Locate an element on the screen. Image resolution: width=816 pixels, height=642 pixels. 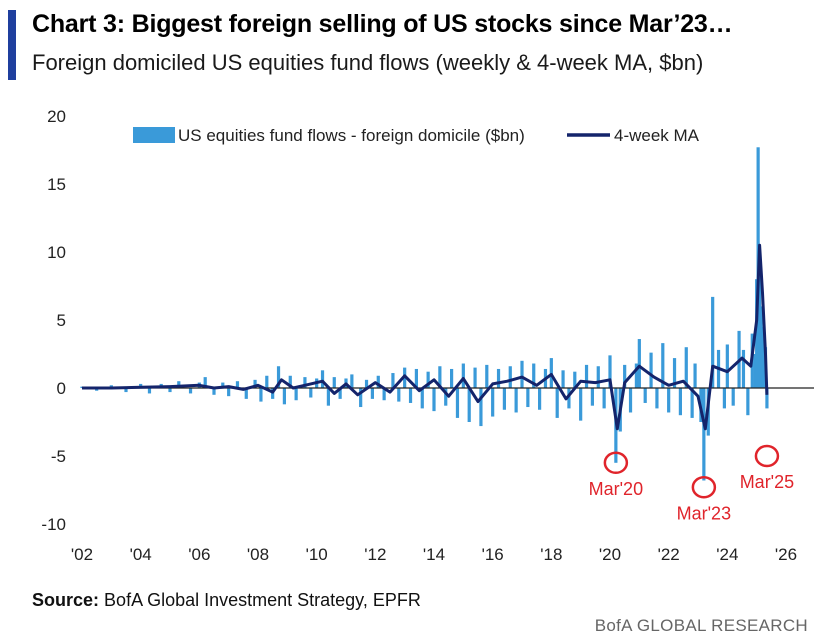
x-tick-label: '10 is located at coordinates (317, 554).